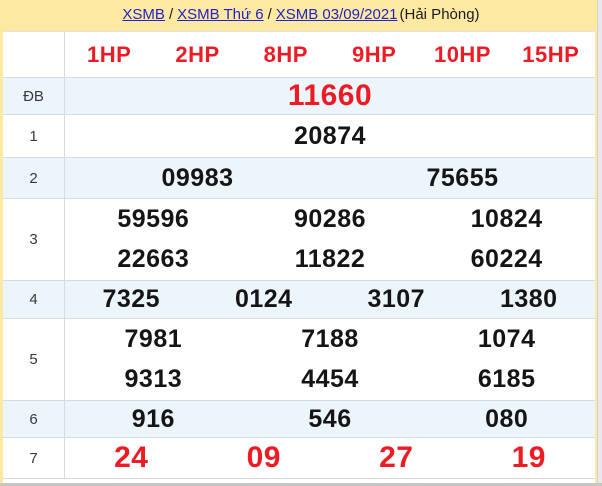 This screenshot has height=486, width=602. I want to click on row-label: ĐB, so click(34, 96).